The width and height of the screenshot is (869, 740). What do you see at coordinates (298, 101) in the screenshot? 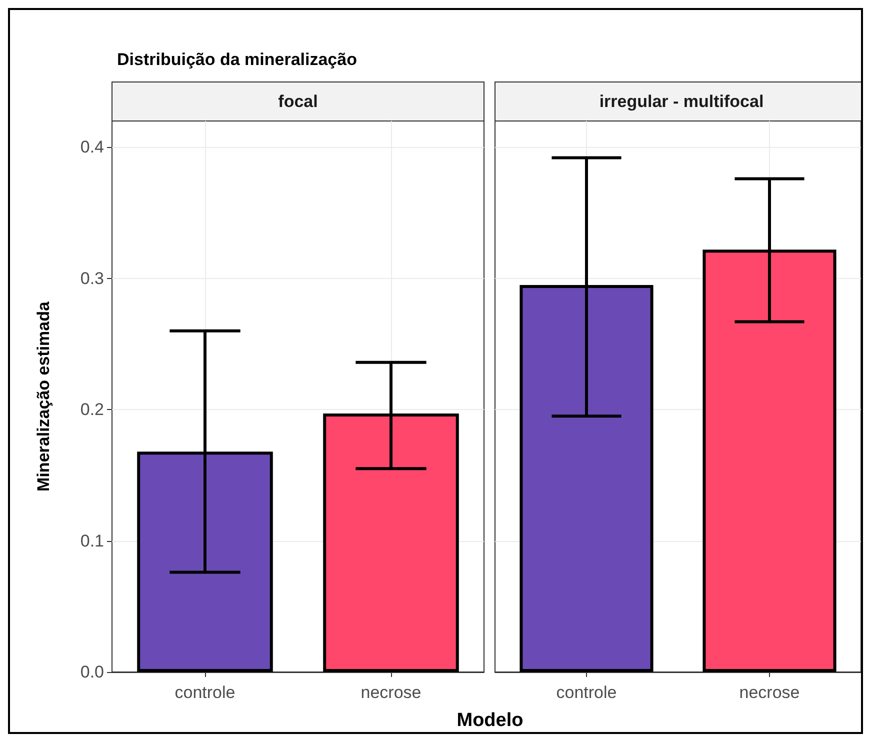
I see `chart-subtitle: focal` at bounding box center [298, 101].